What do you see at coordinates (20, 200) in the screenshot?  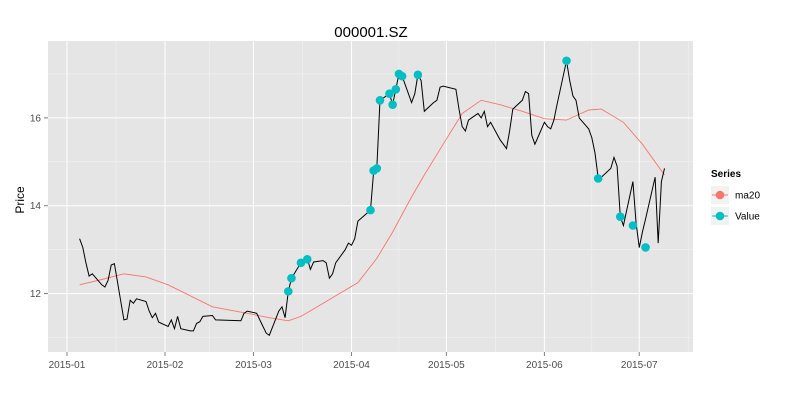 I see `y-axis-label: Price` at bounding box center [20, 200].